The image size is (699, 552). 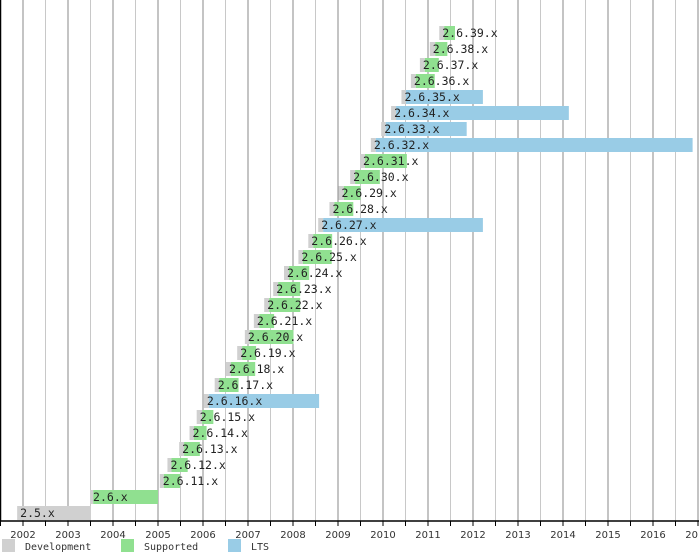 What do you see at coordinates (260, 547) in the screenshot?
I see `legend-label: LTS` at bounding box center [260, 547].